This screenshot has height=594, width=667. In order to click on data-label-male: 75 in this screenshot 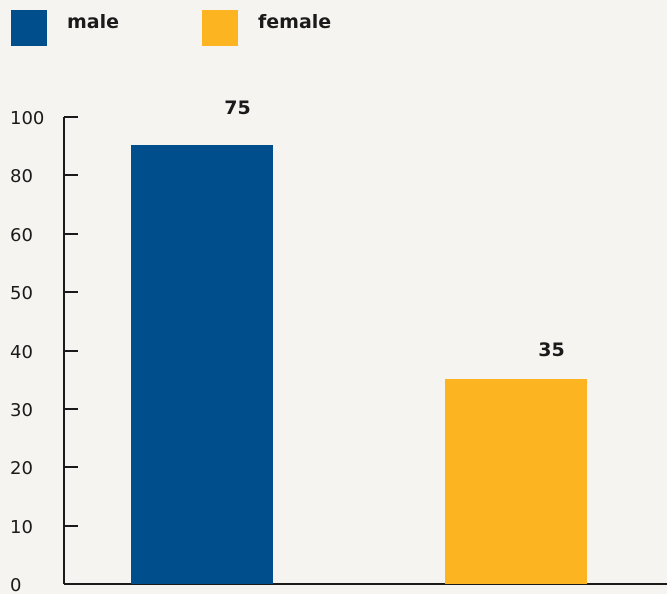, I will do `click(237, 108)`.